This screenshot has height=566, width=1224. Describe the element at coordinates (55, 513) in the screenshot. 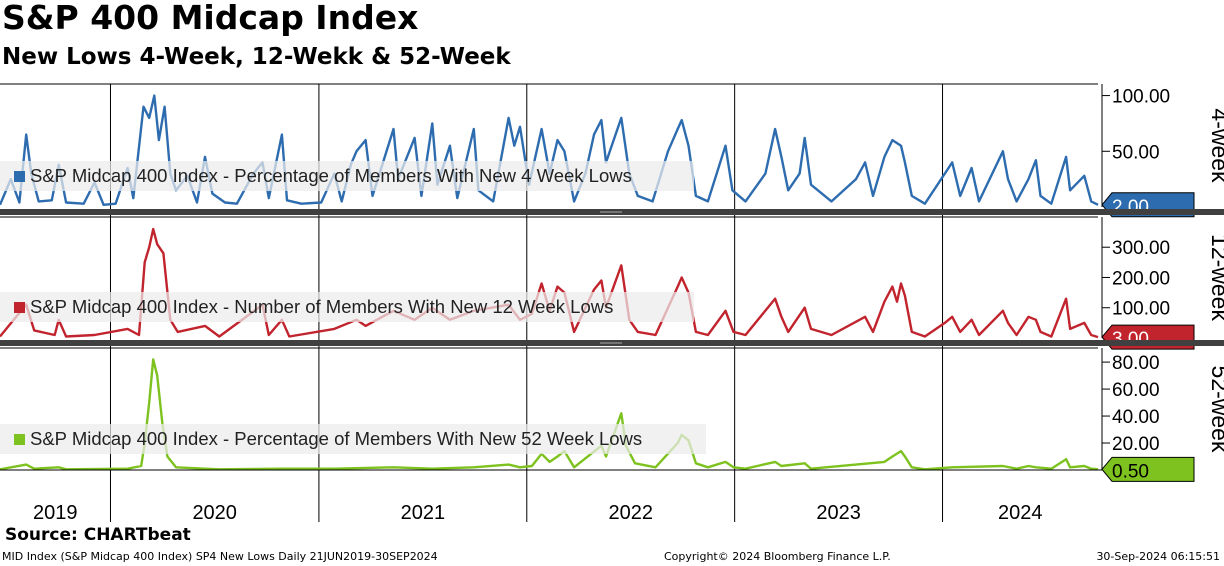

I see `x-tick-label: 2019` at that location.